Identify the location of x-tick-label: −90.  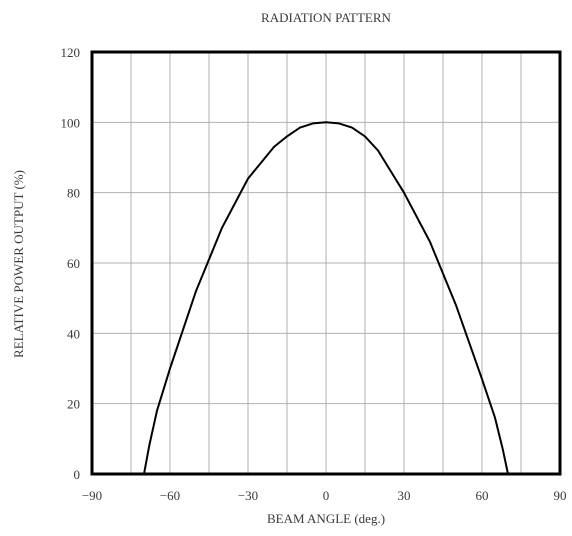
(92, 495).